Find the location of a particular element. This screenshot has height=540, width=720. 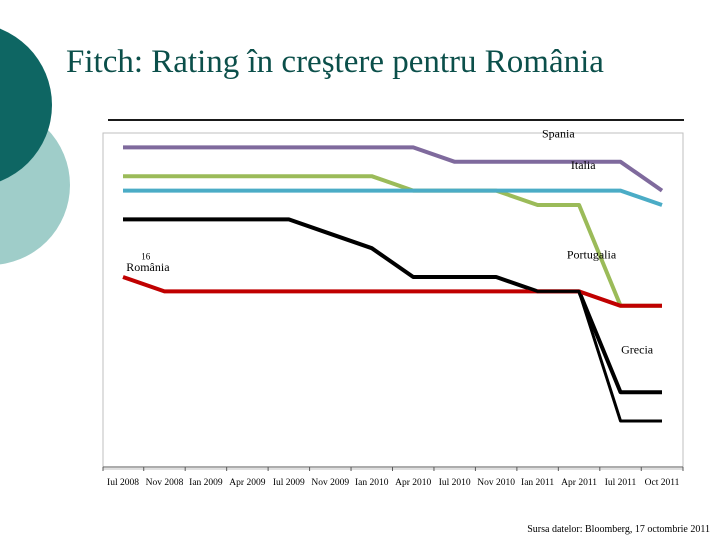

x-tick-label: Iul 2010 is located at coordinates (455, 483).